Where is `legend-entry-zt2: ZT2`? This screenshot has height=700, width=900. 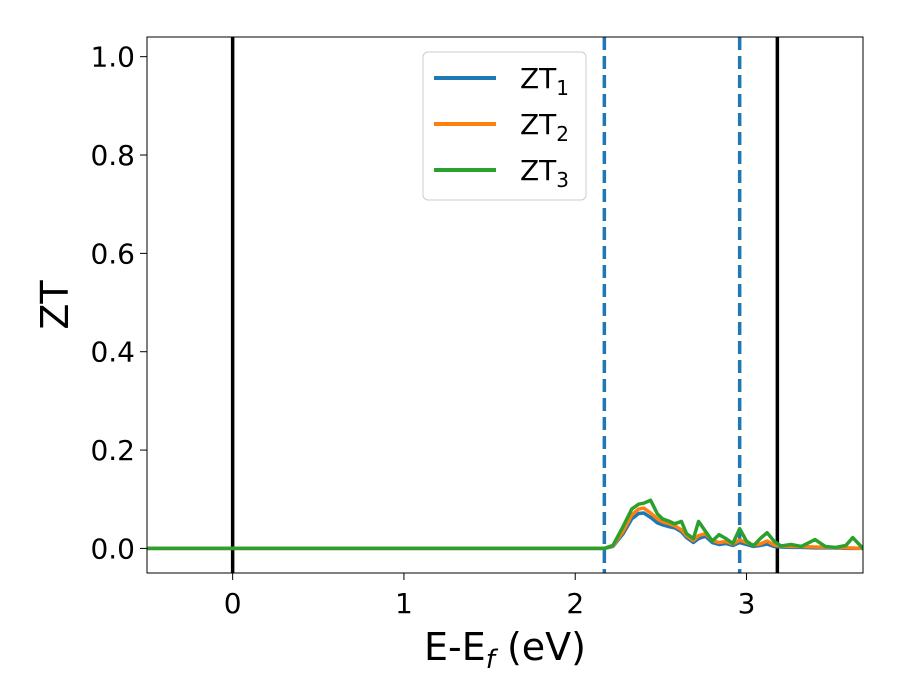 legend-entry-zt2: ZT2 is located at coordinates (544, 127).